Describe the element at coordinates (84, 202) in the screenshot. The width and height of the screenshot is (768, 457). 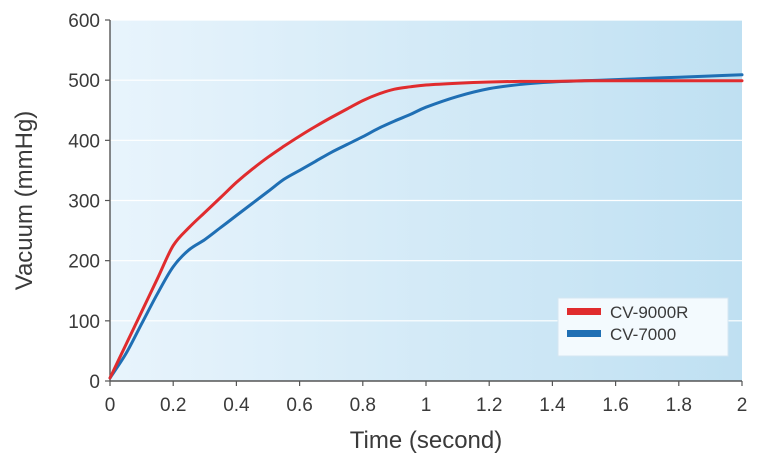
I see `y-tick-label-3: 300` at that location.